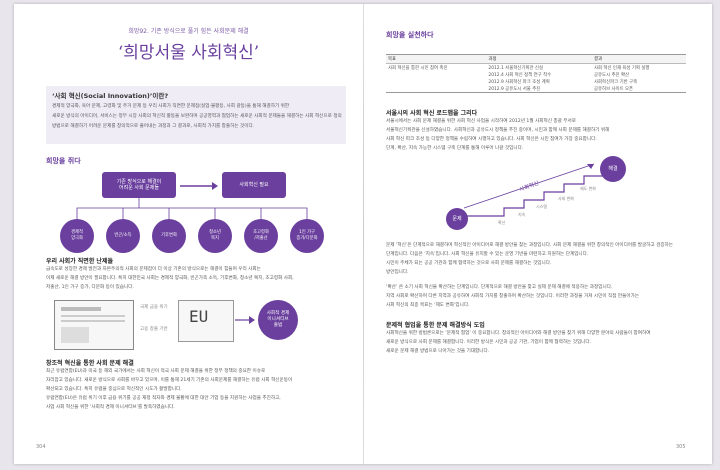 This screenshot has width=720, height=470. What do you see at coordinates (90, 287) in the screenshot?
I see `body-line: 저출산, 1인 가구 증가, 다문화 등이 있습니다.` at bounding box center [90, 287].